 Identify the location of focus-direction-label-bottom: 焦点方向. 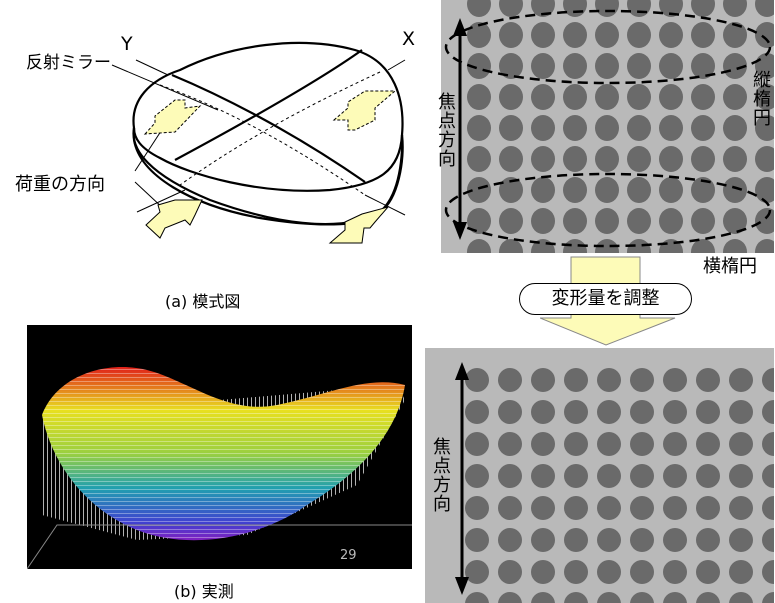
(440, 475).